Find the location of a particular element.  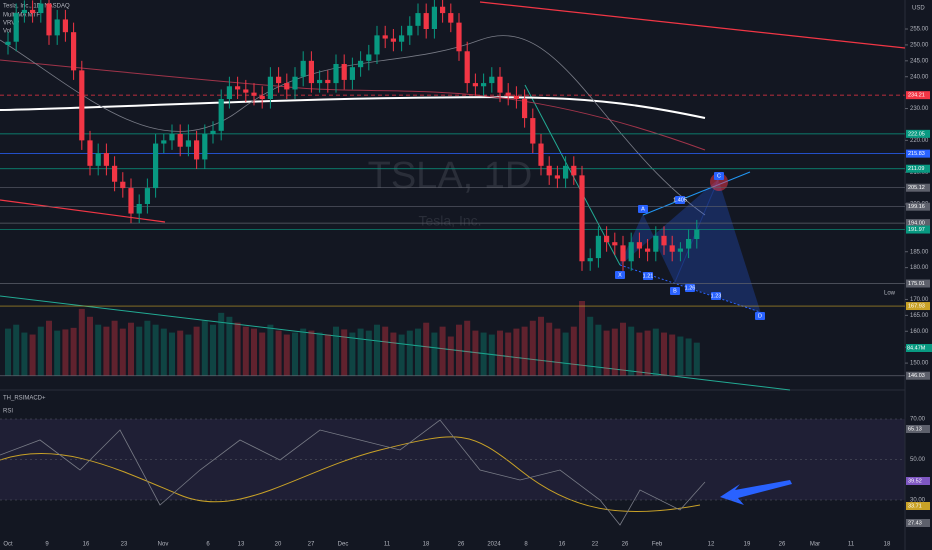

y-tick-label: 240.00 is located at coordinates (919, 77).